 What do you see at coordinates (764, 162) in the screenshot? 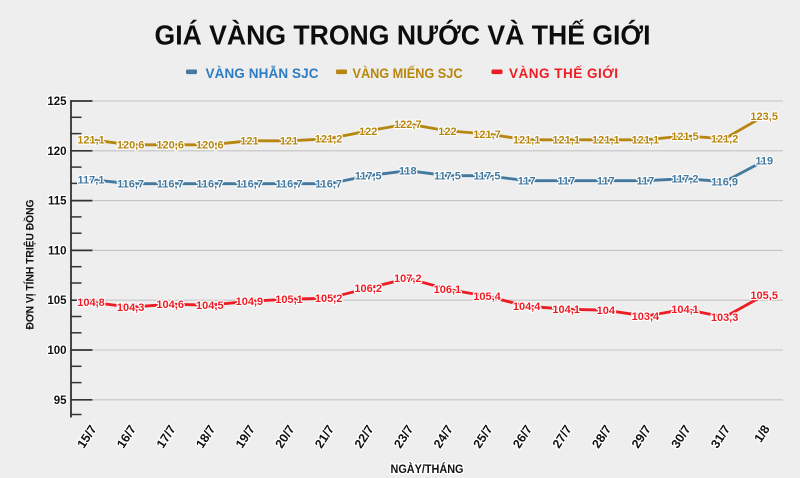
I see `svg-text: 119` at bounding box center [764, 162].